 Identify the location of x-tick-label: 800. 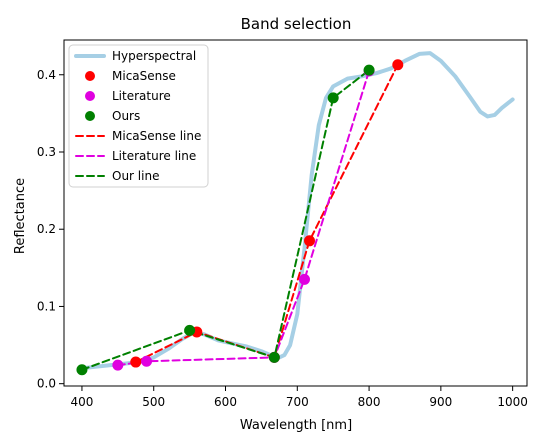
(369, 402).